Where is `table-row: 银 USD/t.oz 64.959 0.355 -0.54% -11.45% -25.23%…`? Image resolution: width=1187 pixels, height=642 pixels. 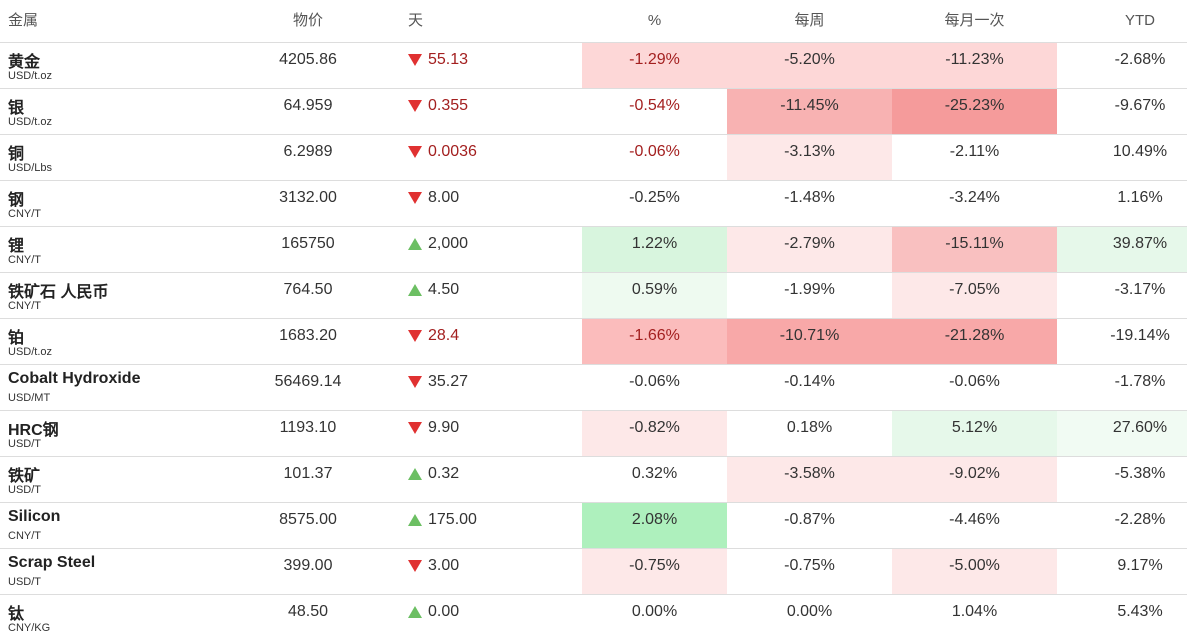 table-row: 银 USD/t.oz 64.959 0.355 -0.54% -11.45% -25.23%… is located at coordinates (593, 111).